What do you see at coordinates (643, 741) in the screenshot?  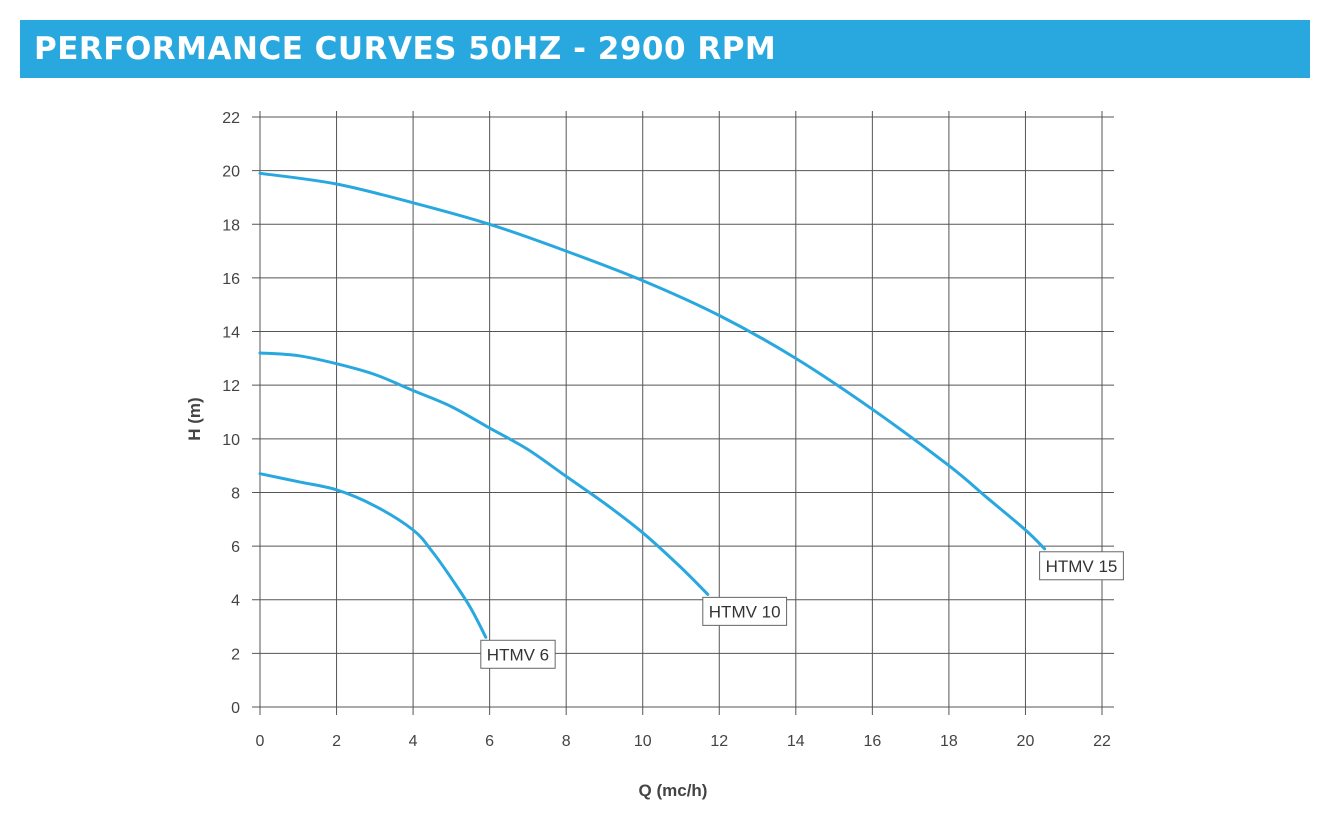 I see `x-tick-label: 10` at bounding box center [643, 741].